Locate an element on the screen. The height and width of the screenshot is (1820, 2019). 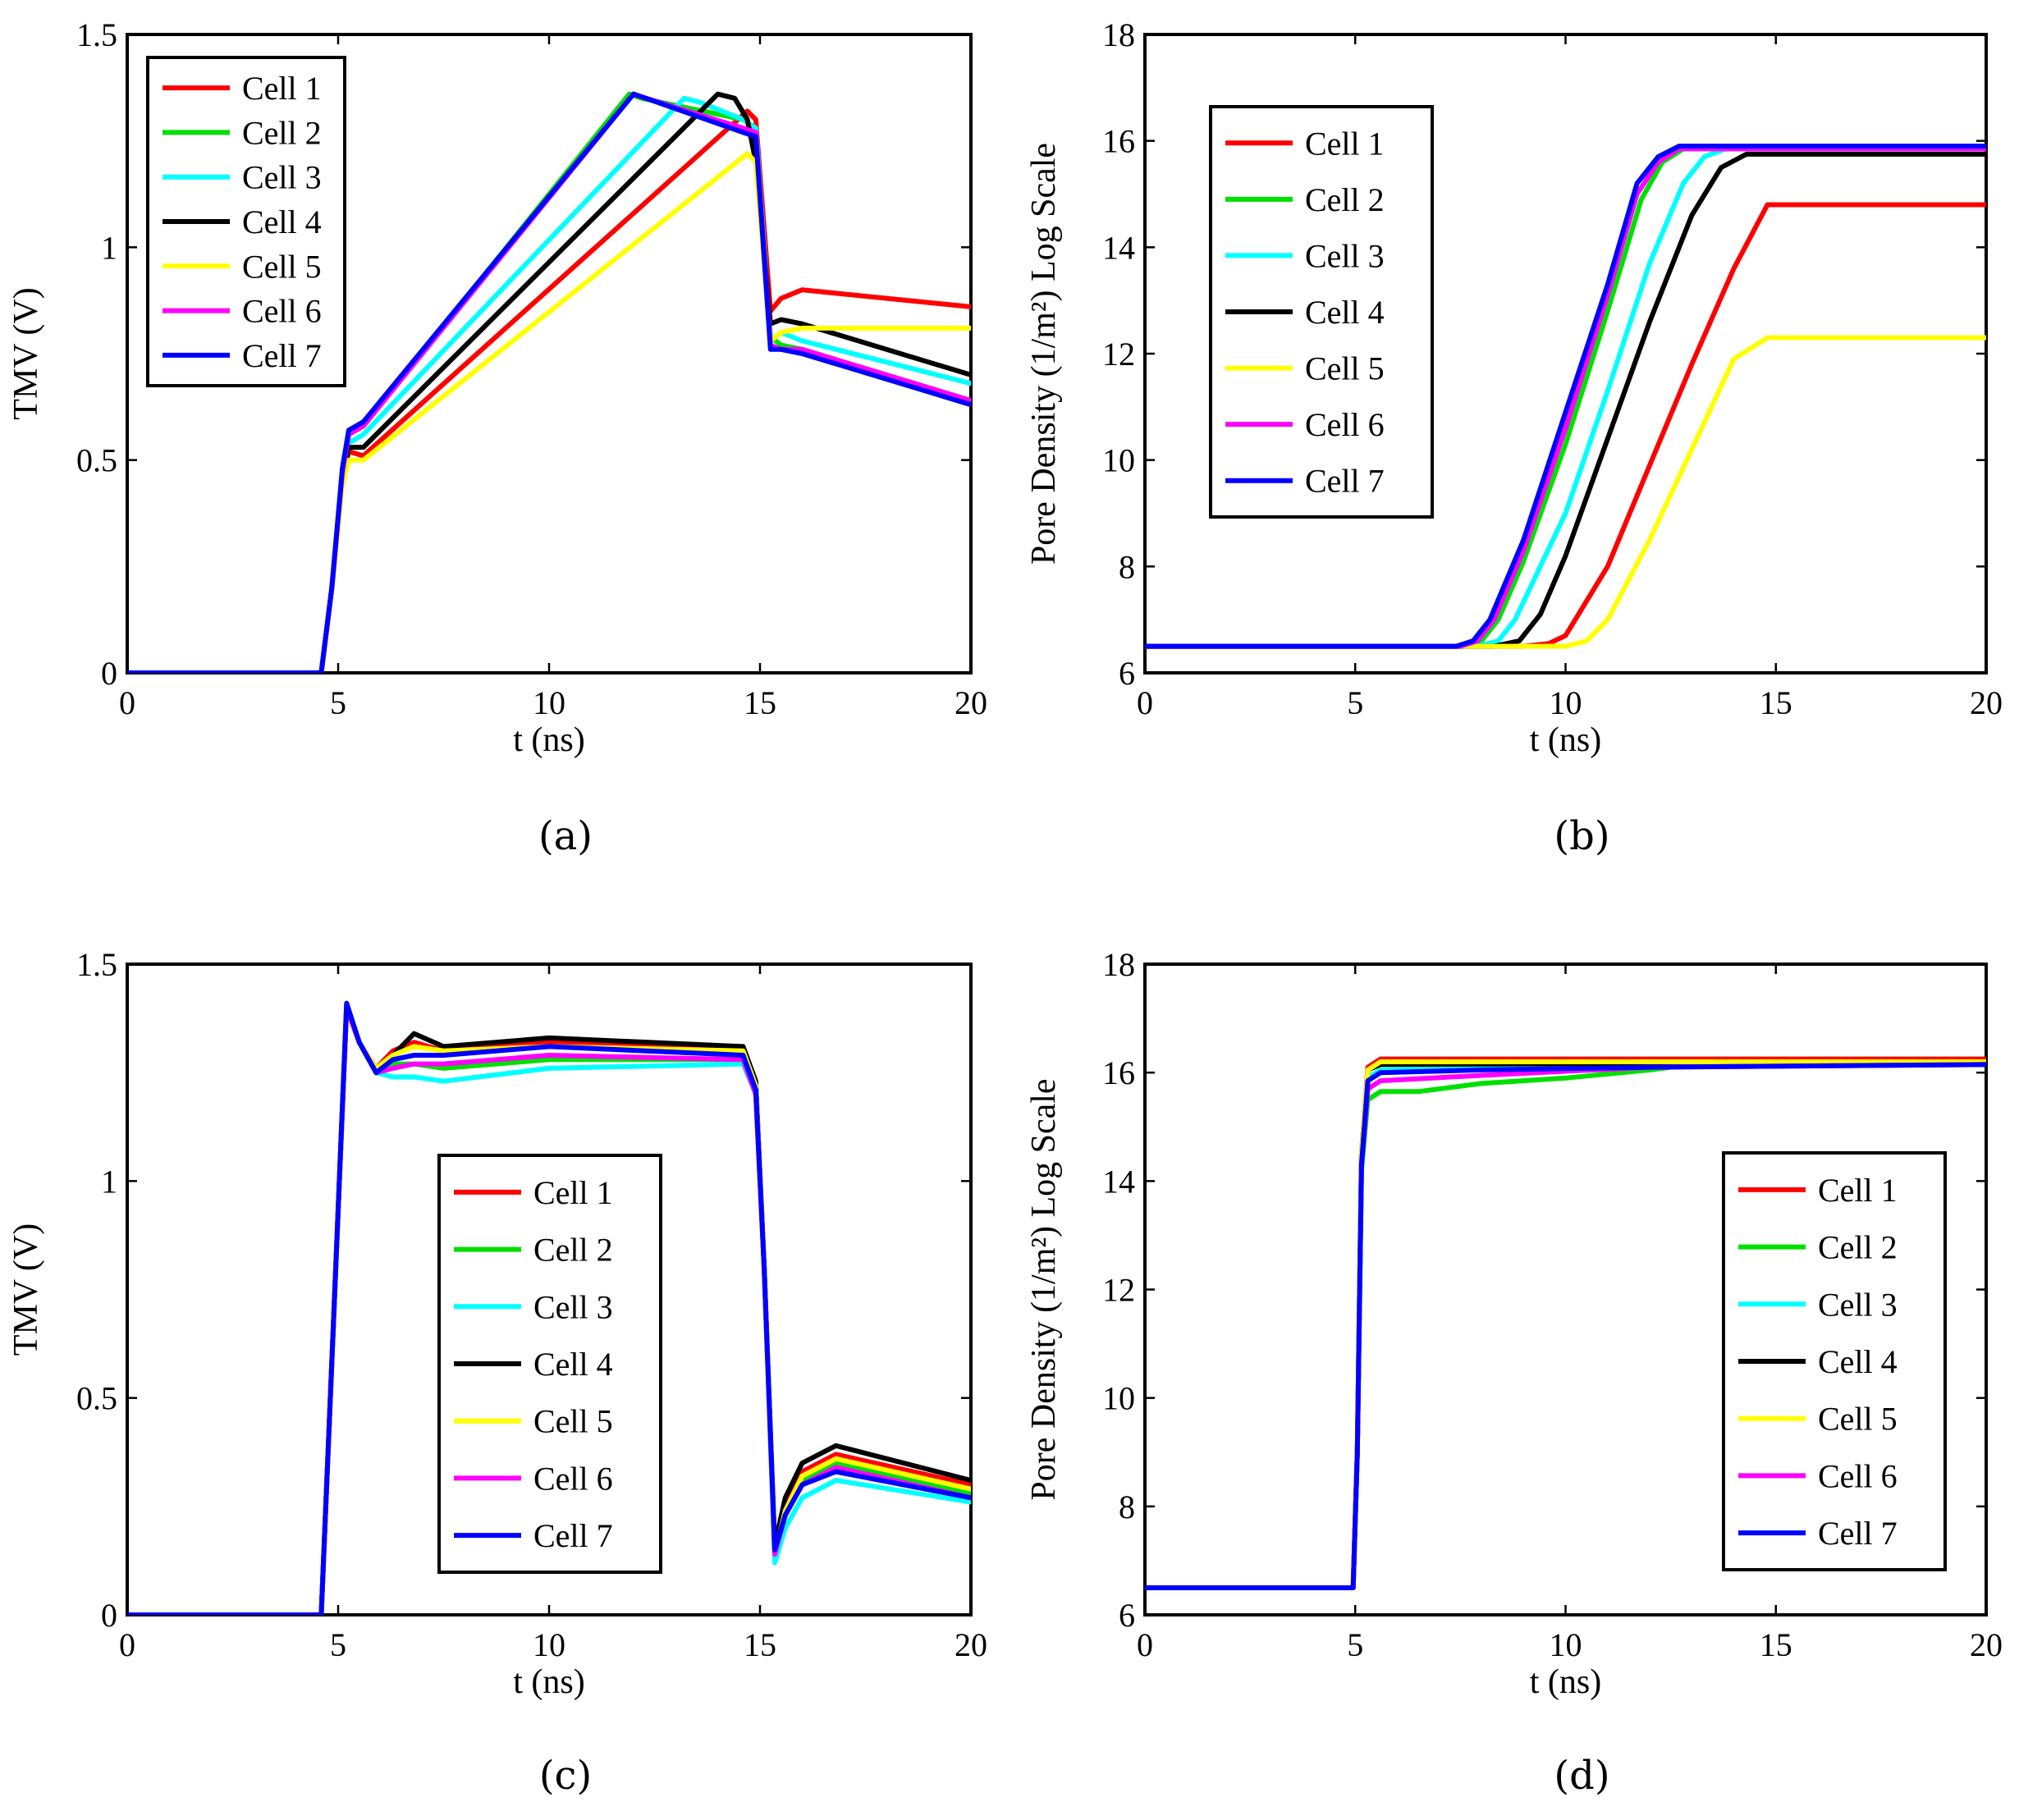
panel-caption: (d) is located at coordinates (1581, 1776).